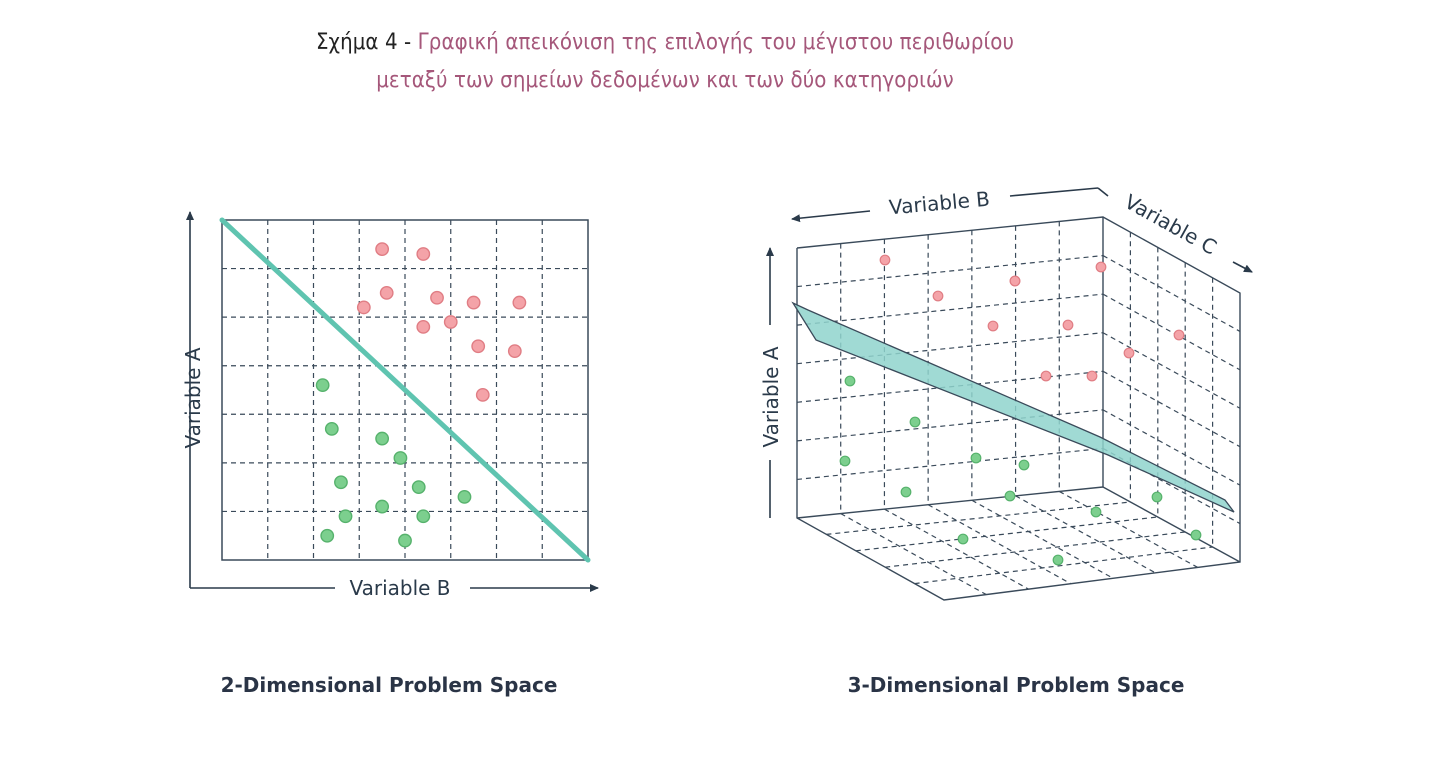  What do you see at coordinates (1013, 407) in the screenshot?
I see `separating-plane` at bounding box center [1013, 407].